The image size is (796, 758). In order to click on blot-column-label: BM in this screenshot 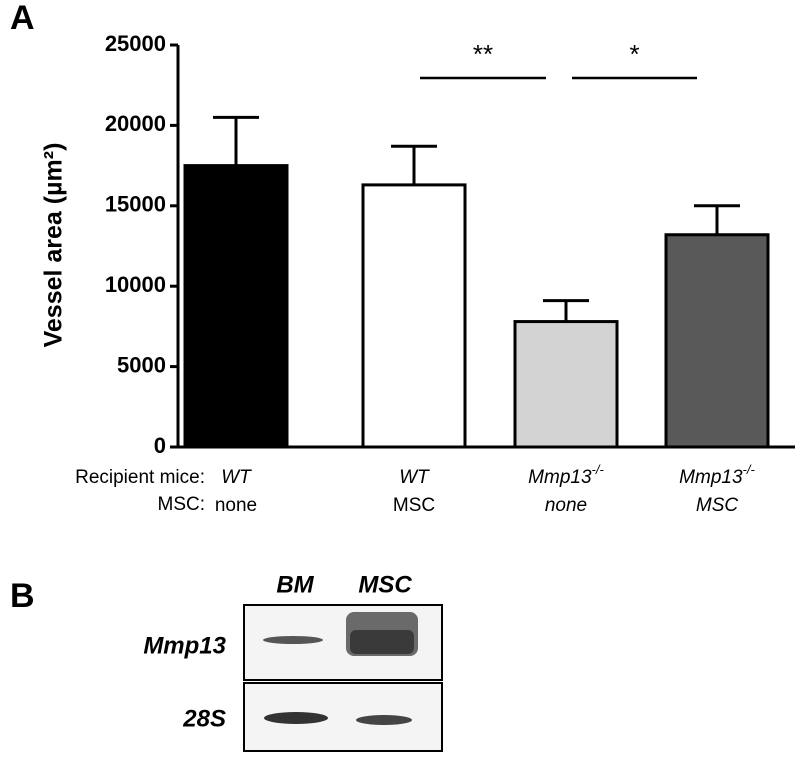, I will do `click(295, 584)`.